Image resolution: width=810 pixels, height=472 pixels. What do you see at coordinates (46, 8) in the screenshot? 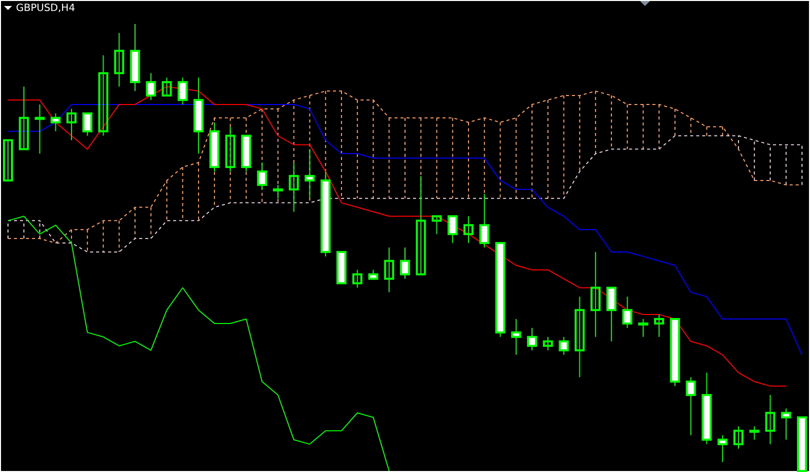
I see `chart-title: GBPUSD,H4` at bounding box center [46, 8].